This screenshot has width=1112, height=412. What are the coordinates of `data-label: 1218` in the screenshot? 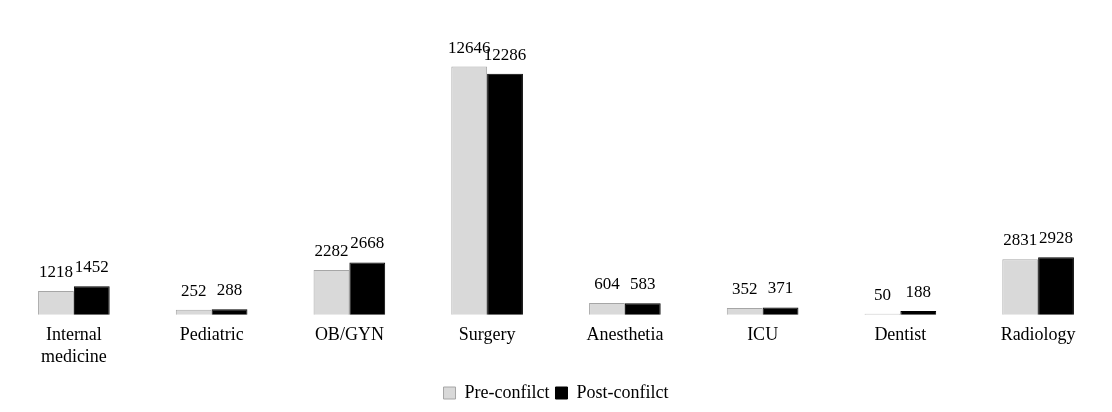 It's located at (55, 271).